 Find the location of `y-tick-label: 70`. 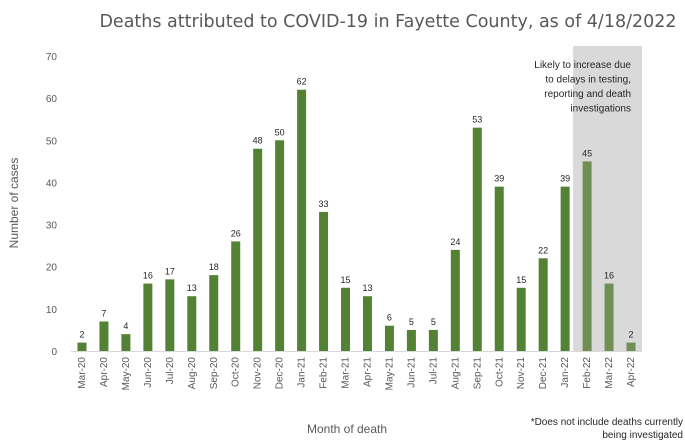

y-tick-label: 70 is located at coordinates (52, 57).